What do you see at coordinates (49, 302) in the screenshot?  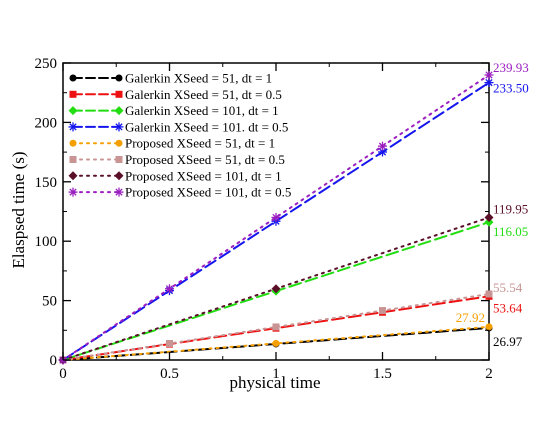 I see `y-tick-label: 50` at bounding box center [49, 302].